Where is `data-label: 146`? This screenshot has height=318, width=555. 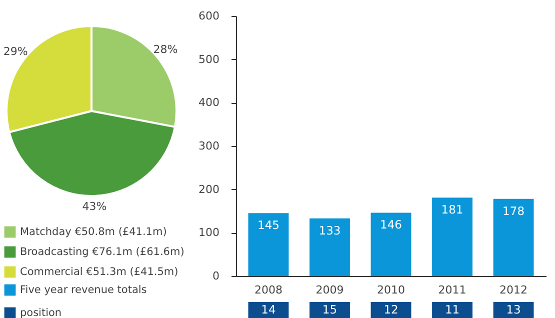 data-label: 146 is located at coordinates (391, 225).